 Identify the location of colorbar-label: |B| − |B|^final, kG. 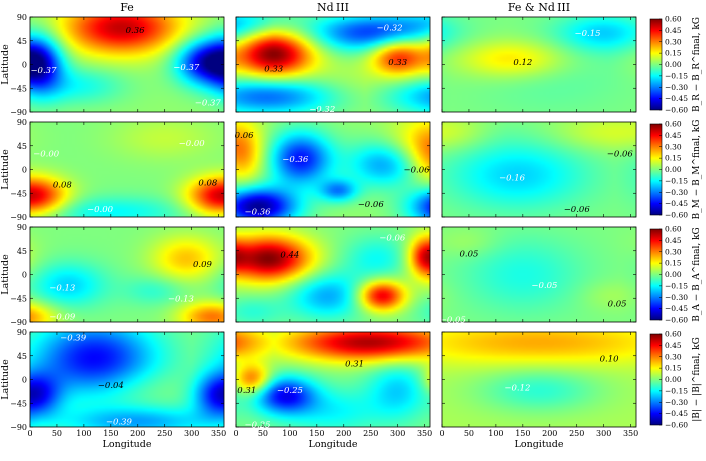
(697, 379).